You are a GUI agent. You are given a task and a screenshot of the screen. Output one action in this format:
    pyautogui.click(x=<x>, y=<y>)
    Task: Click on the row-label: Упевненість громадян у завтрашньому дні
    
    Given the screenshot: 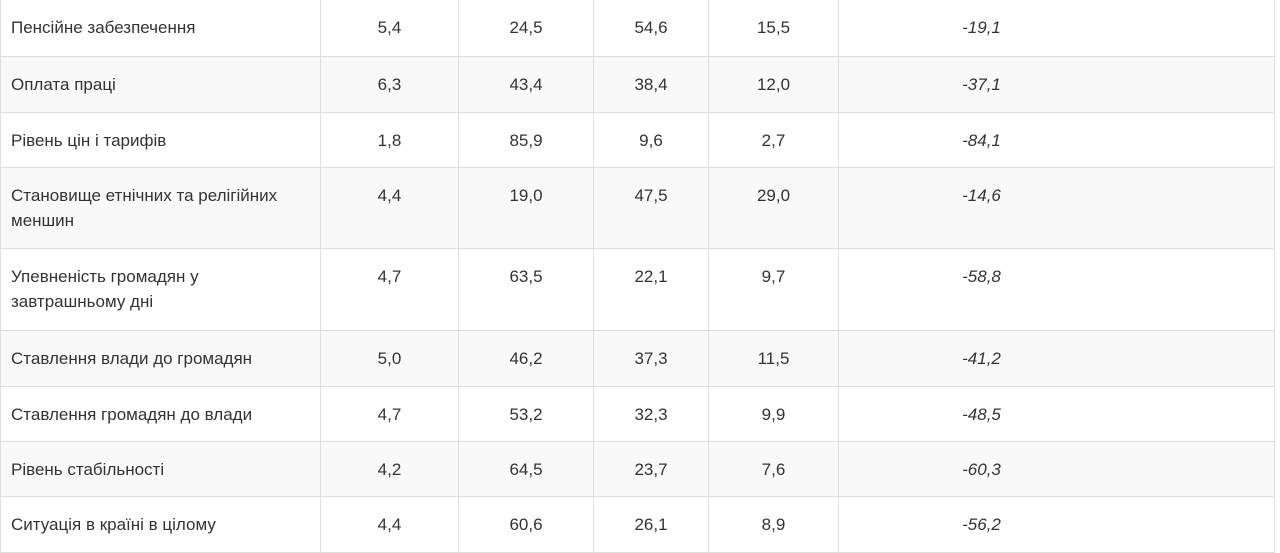 What is the action you would take?
    pyautogui.click(x=160, y=289)
    